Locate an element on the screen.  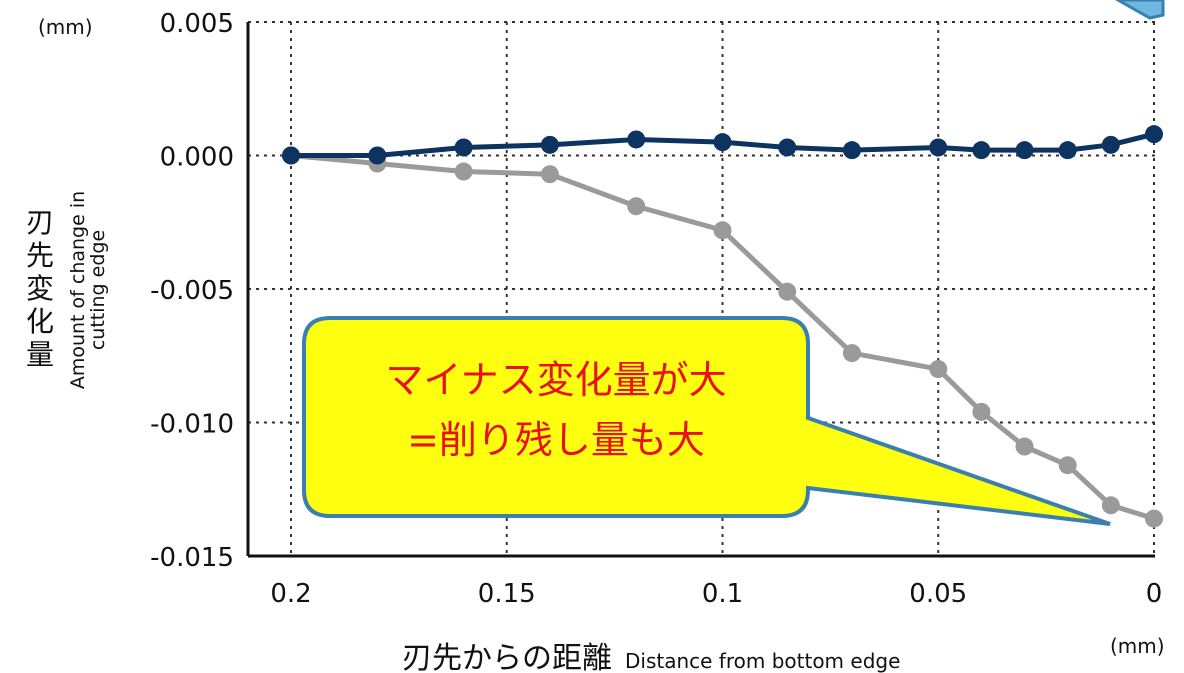
x-tick-label: 0.2 is located at coordinates (290, 594).